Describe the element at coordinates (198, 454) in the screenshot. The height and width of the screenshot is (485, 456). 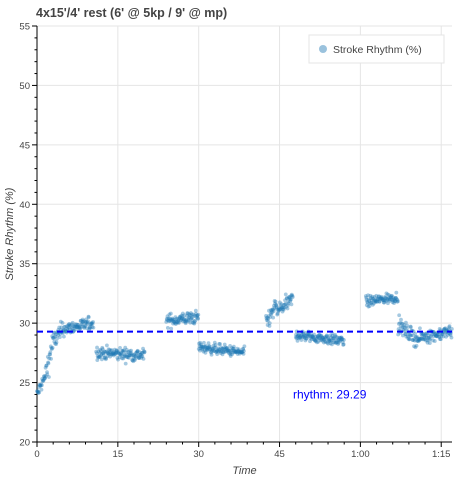
I see `x-tick-label: 30` at that location.